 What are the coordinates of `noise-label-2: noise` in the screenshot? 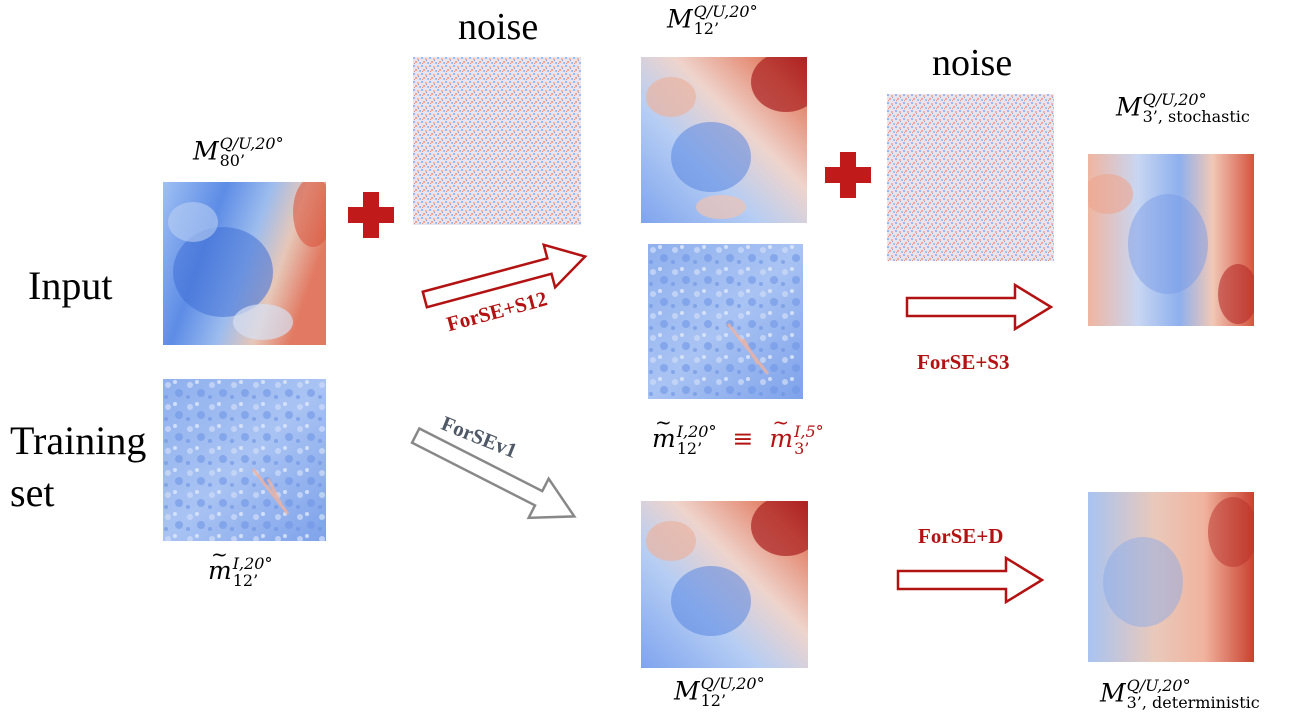 It's located at (972, 63).